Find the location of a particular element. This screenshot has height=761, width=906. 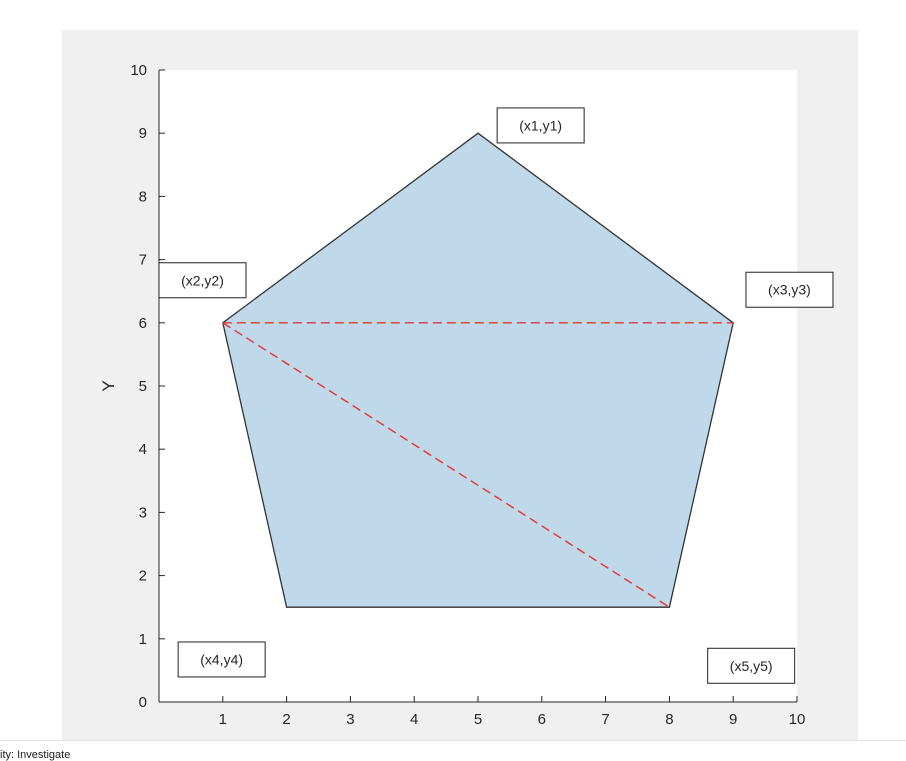

y-tick-label: 3 is located at coordinates (143, 512).